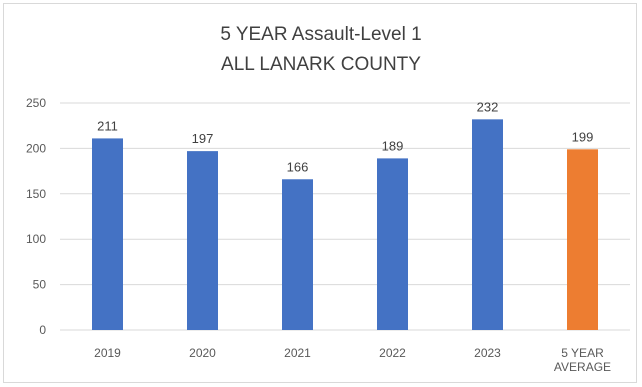 The width and height of the screenshot is (642, 387). Describe the element at coordinates (582, 367) in the screenshot. I see `x-tick-label: AVERAGE` at that location.